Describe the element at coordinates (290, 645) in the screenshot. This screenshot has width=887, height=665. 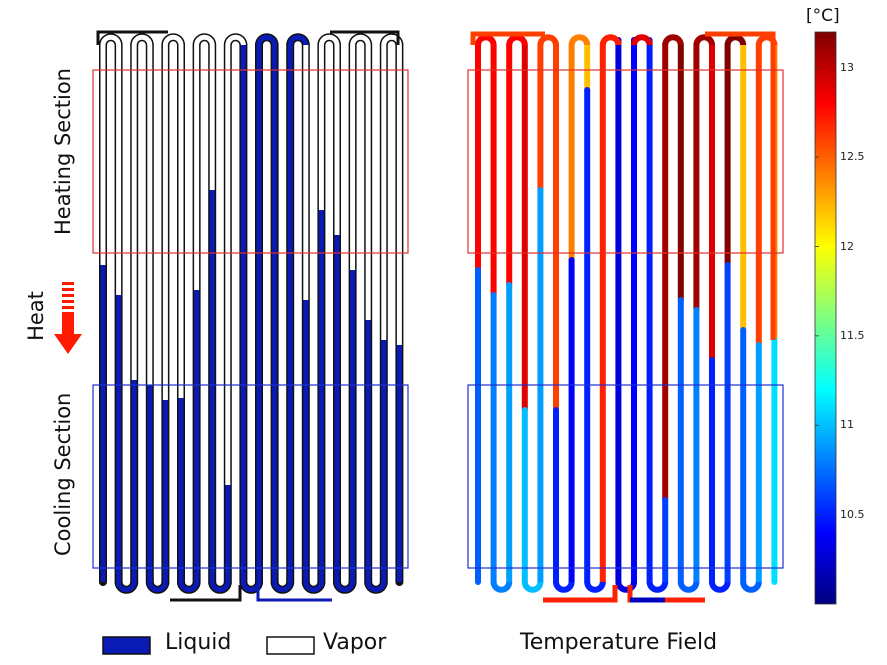
I see `legend-vapor-swatch` at that location.